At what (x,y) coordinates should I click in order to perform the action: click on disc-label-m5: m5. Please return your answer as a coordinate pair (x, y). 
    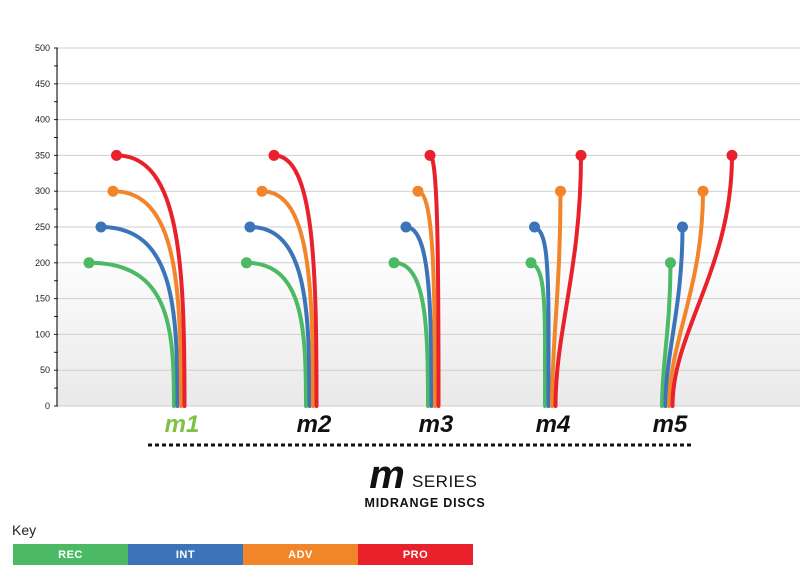
    Looking at the image, I should click on (670, 424).